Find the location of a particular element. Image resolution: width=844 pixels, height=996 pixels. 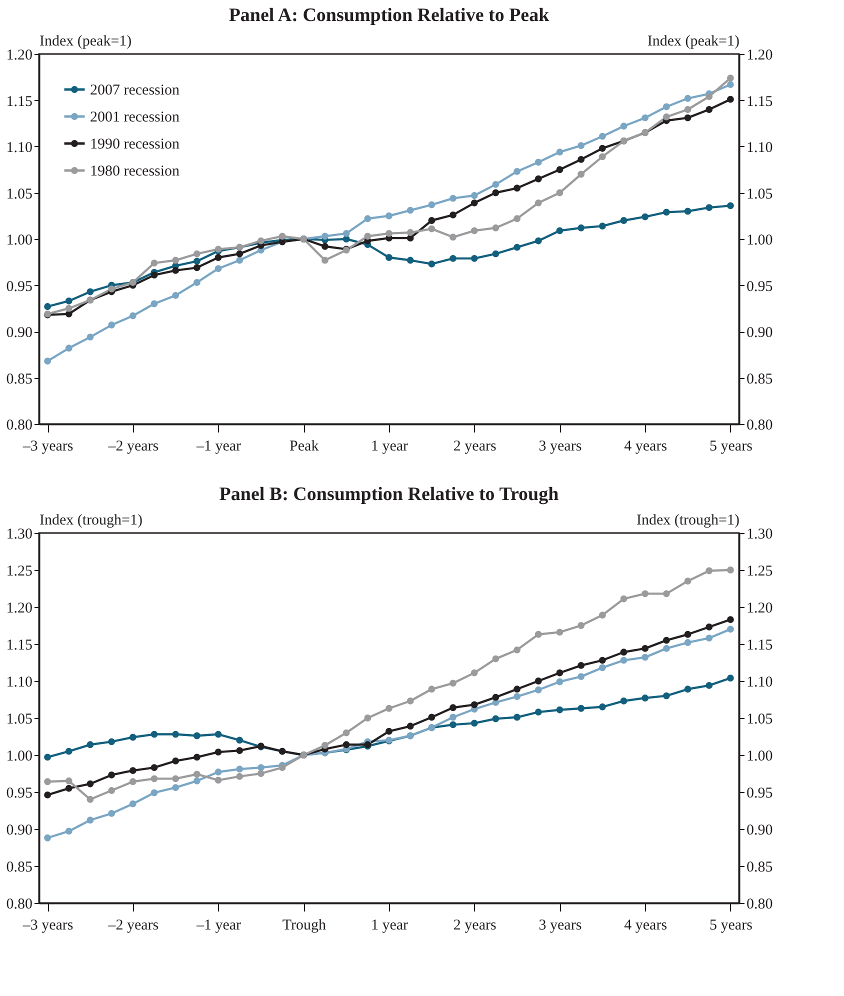

y-tick-label: 1.05 is located at coordinates (19, 720).